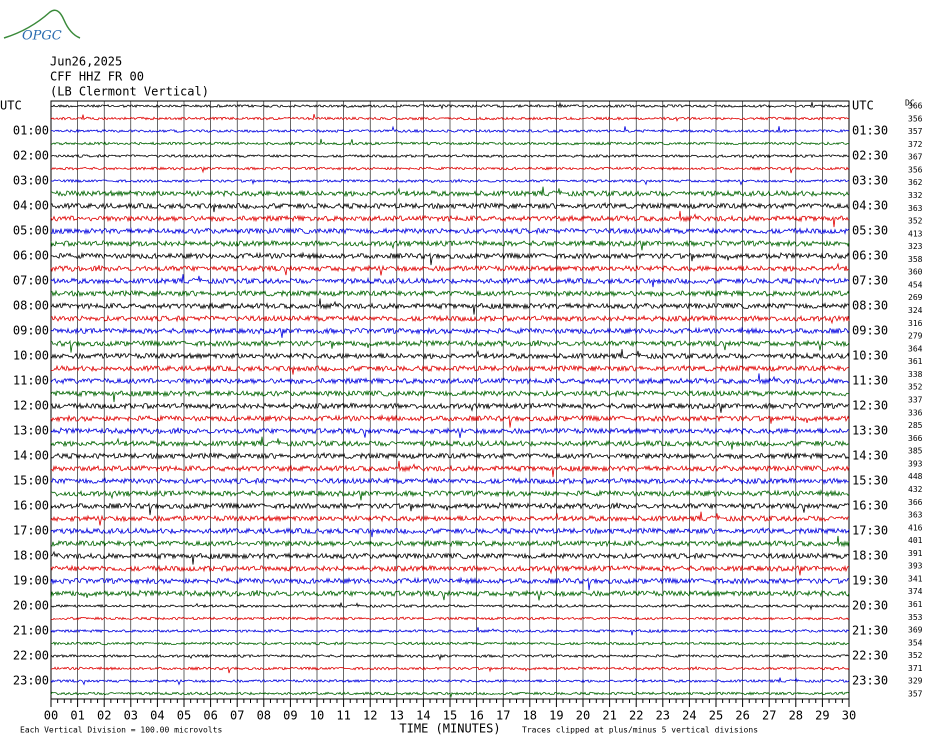 This screenshot has width=930, height=744. I want to click on x-tick-label: 23, so click(663, 716).